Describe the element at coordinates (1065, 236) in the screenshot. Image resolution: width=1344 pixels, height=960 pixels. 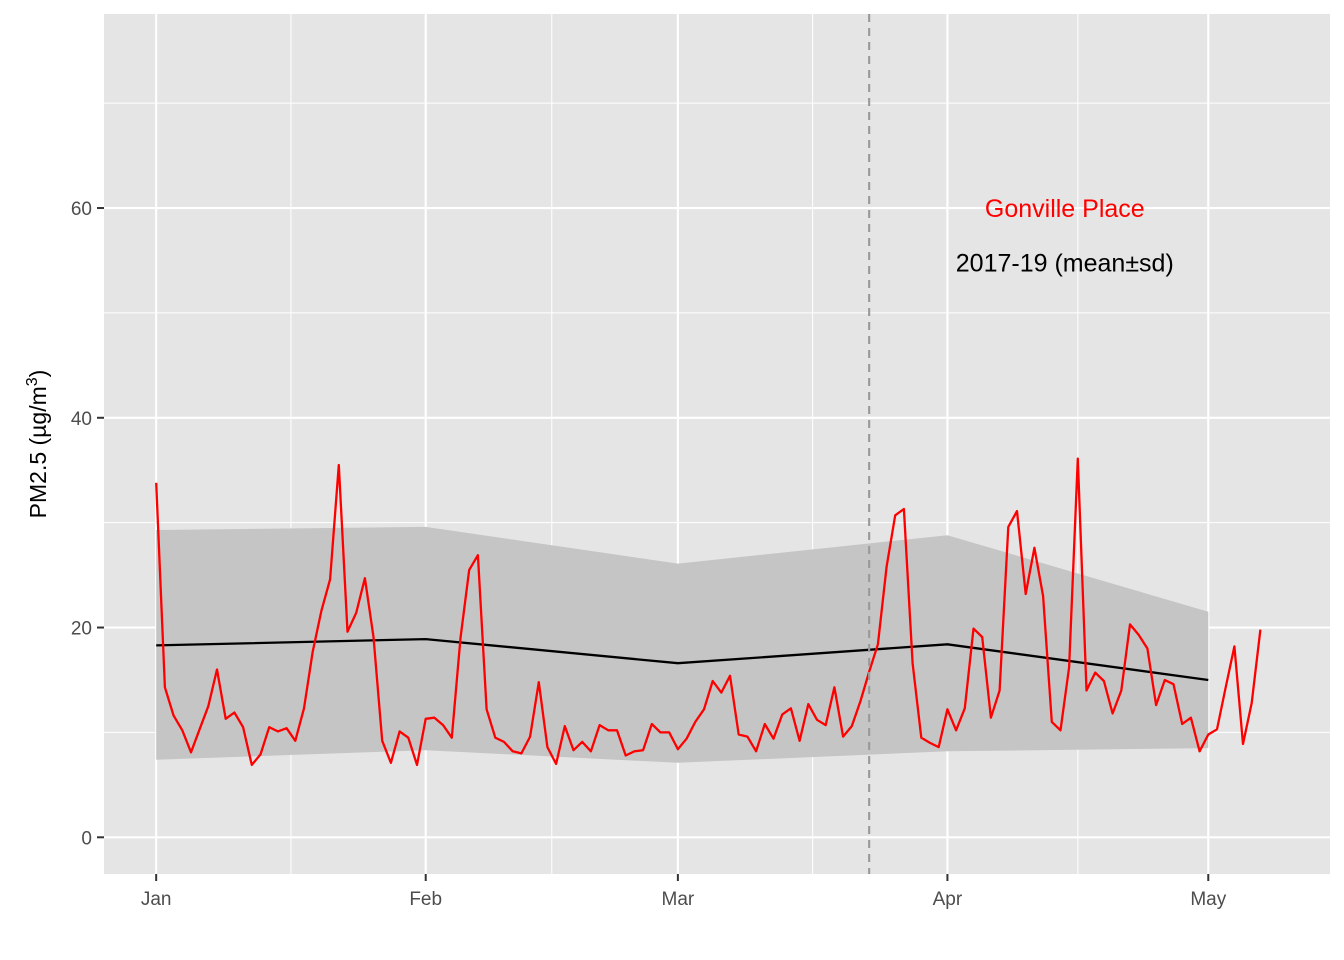
I see `annotations: Gonville Place 2017-19 (mean±sd)` at that location.